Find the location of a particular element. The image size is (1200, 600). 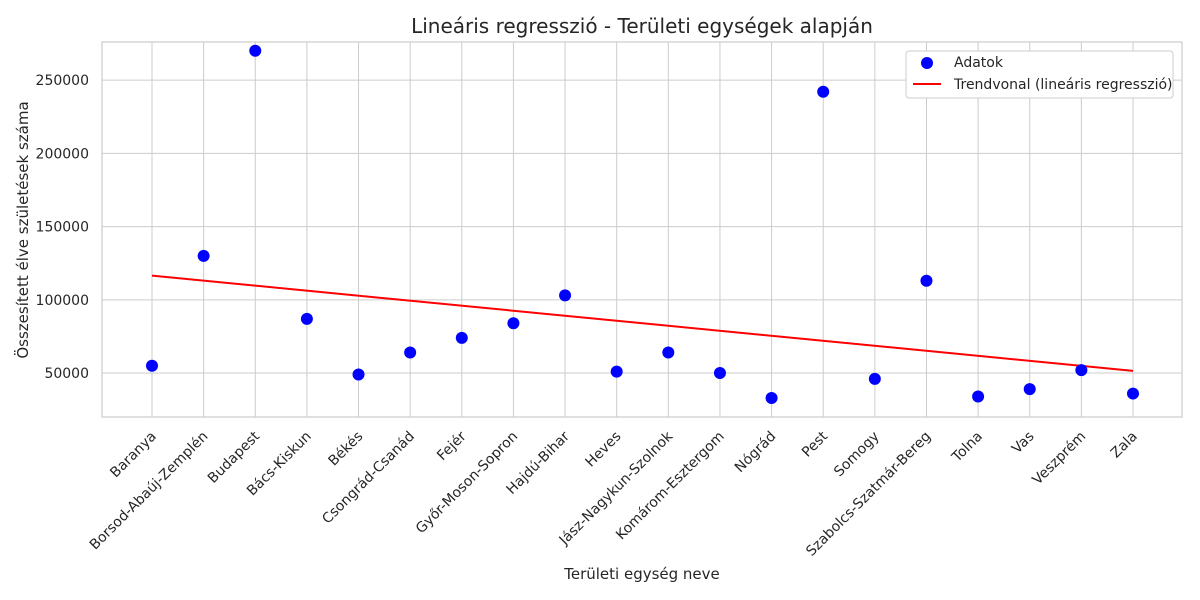

x-tick-label: Nógrád is located at coordinates (755, 452).